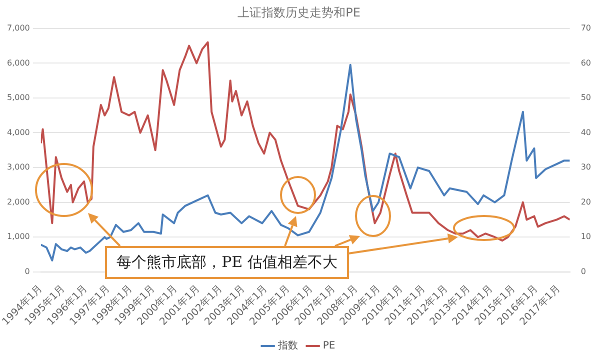 This screenshot has width=600, height=361. I want to click on y2-tick-label: 60, so click(586, 63).